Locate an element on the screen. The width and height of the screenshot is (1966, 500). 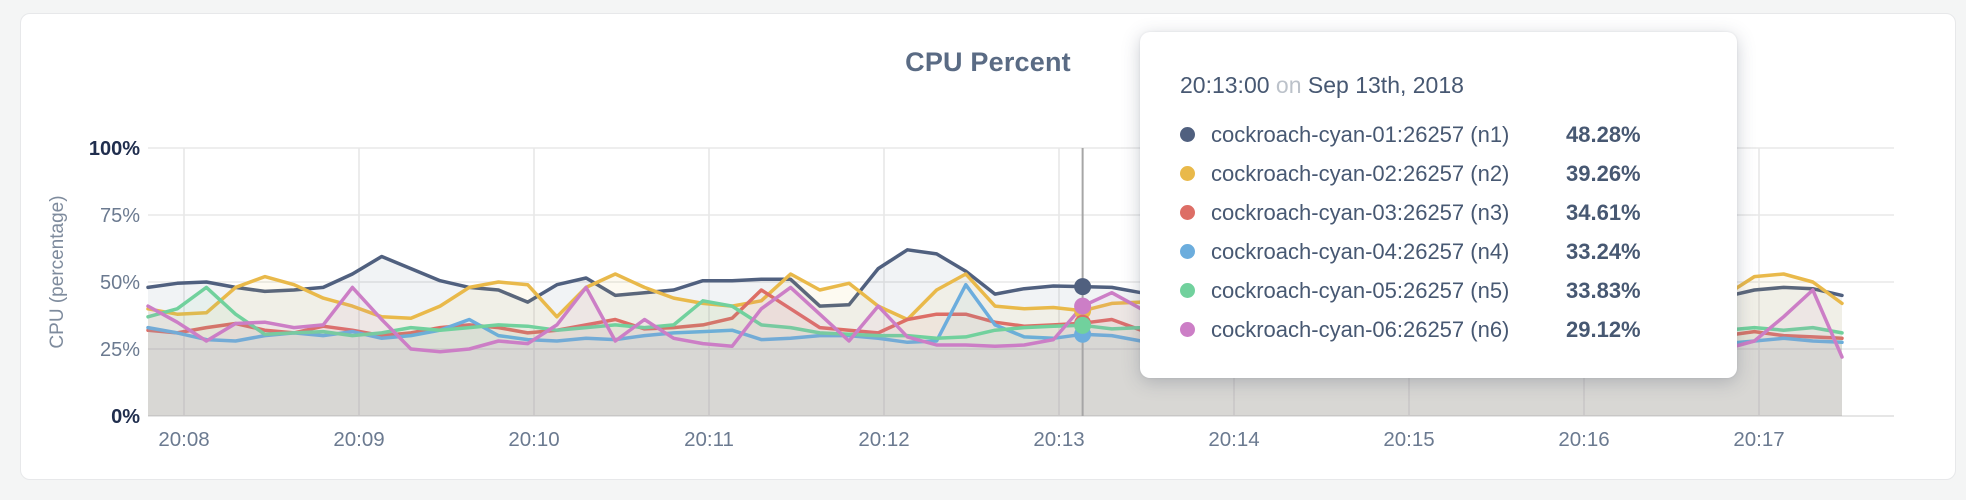
x-tick-label: 20:08 is located at coordinates (183, 439).